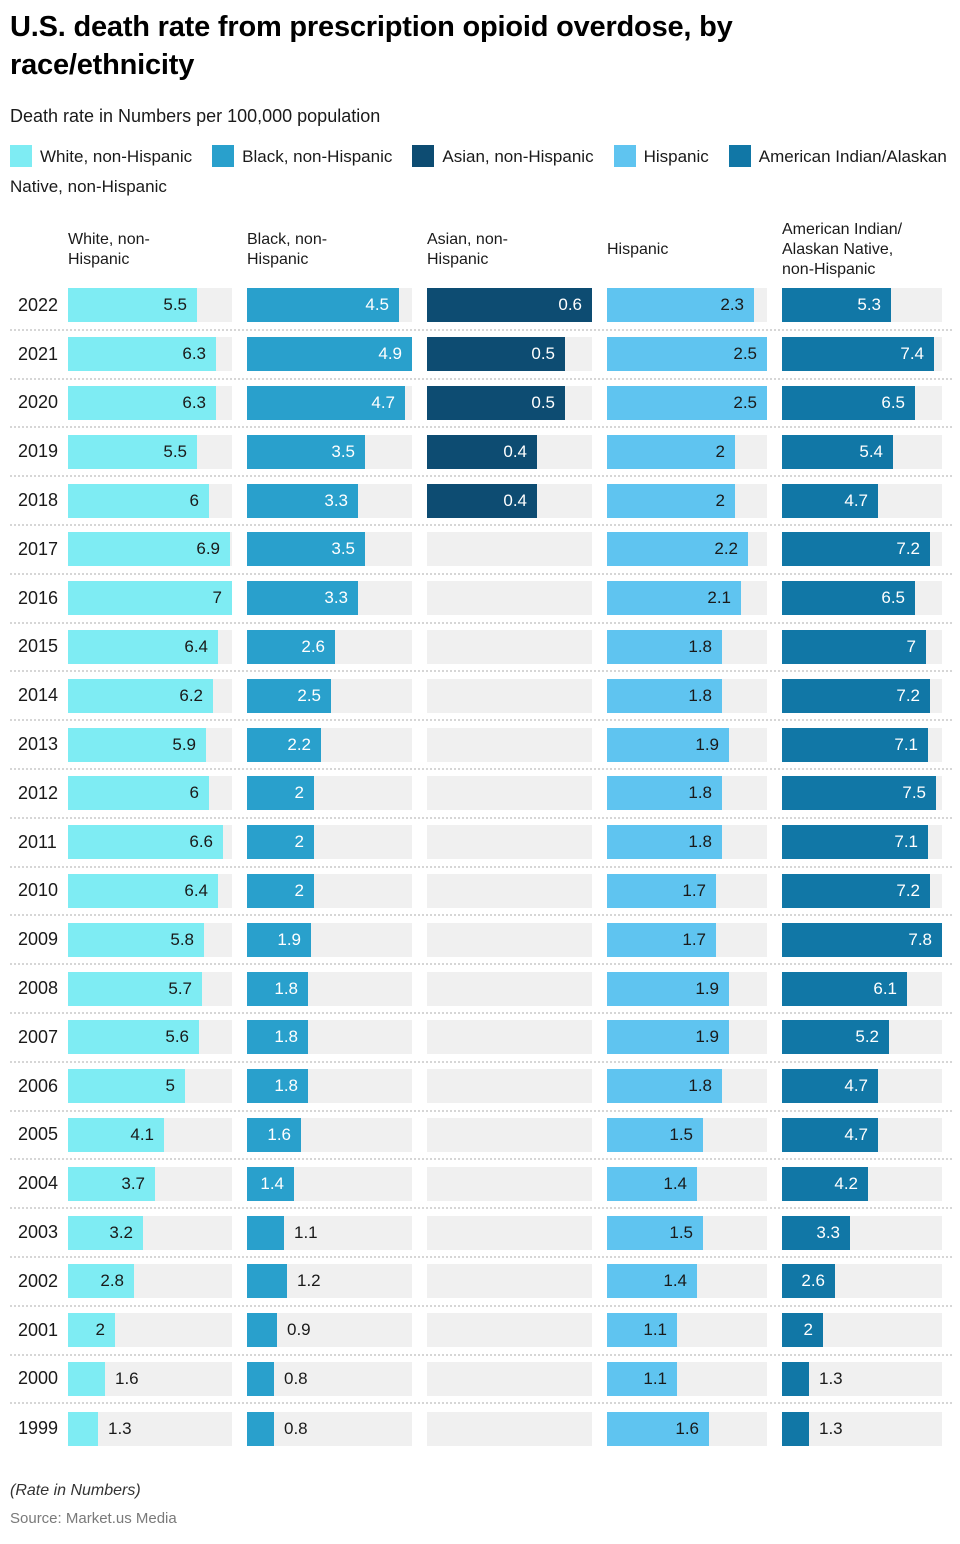 This screenshot has height=1544, width=960. Describe the element at coordinates (287, 239) in the screenshot. I see `column-header-line: Black, non-` at that location.